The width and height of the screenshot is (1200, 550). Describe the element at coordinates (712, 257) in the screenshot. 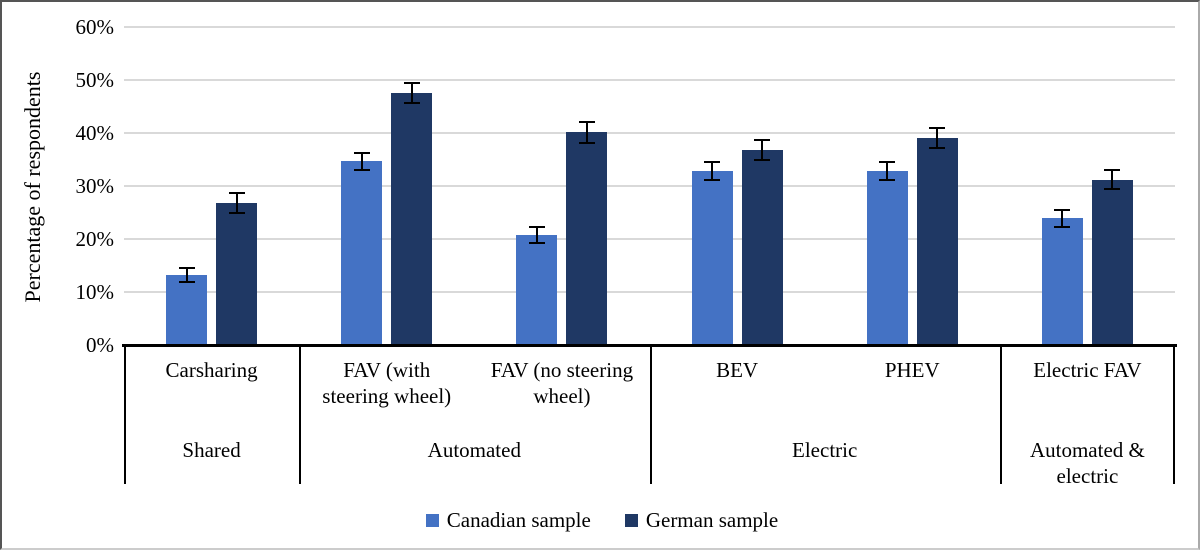

I see `bar-canadian-sample-bev` at that location.